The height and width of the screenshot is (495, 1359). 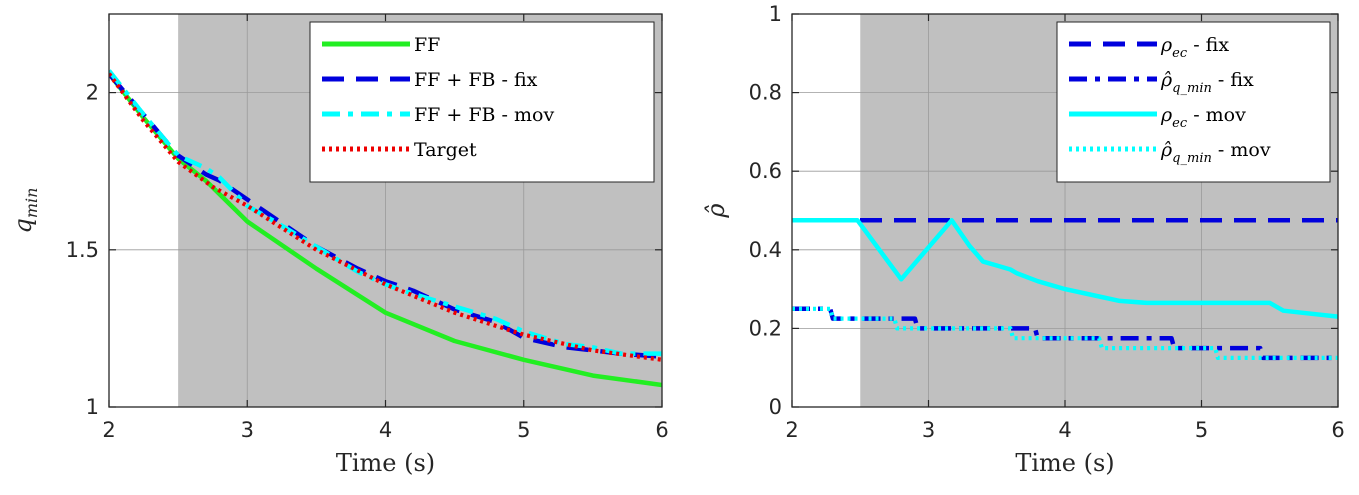 What do you see at coordinates (92, 93) in the screenshot?
I see `y-tick-label: 2` at bounding box center [92, 93].